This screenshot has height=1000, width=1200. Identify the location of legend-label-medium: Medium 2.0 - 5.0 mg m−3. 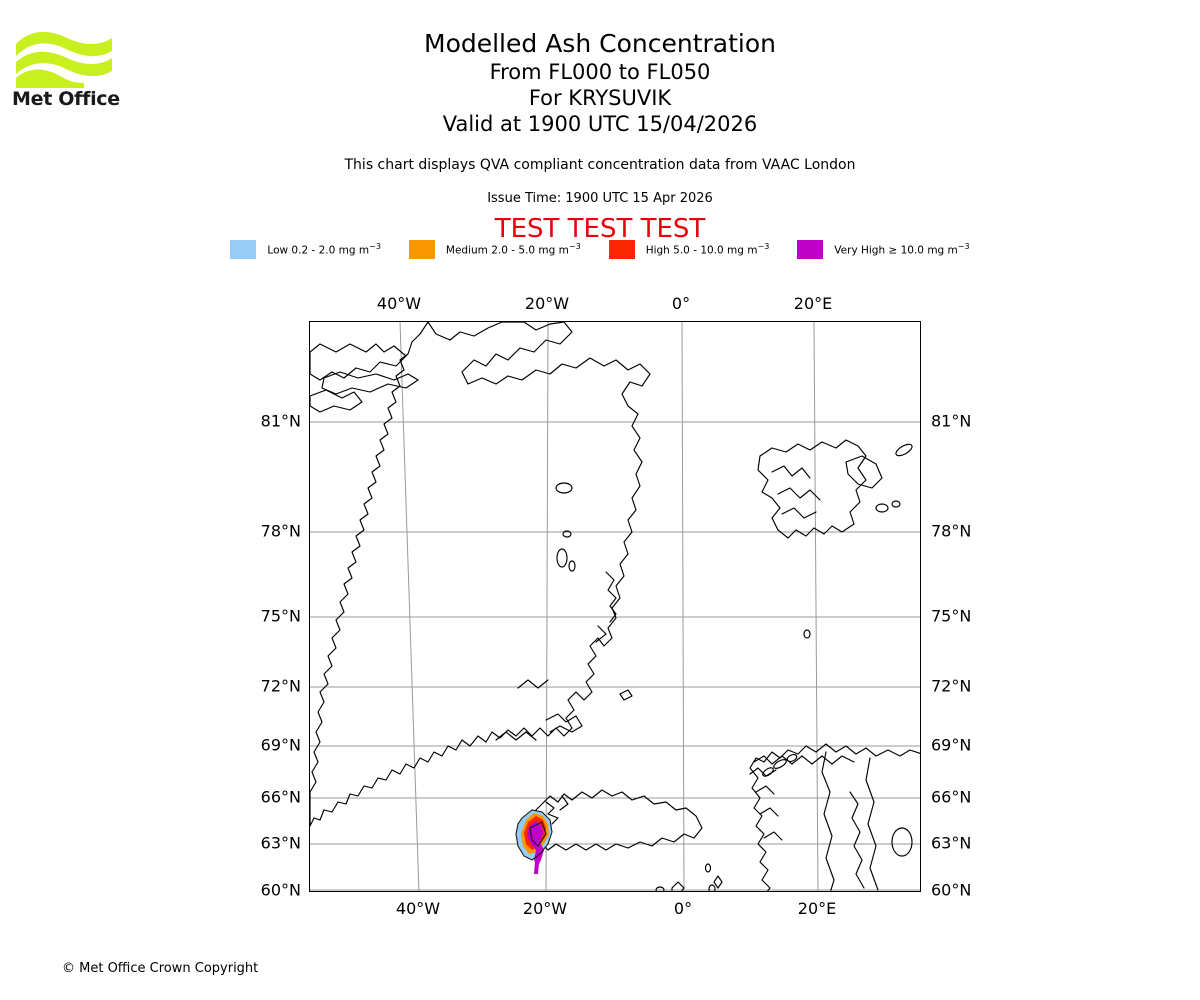
(513, 249).